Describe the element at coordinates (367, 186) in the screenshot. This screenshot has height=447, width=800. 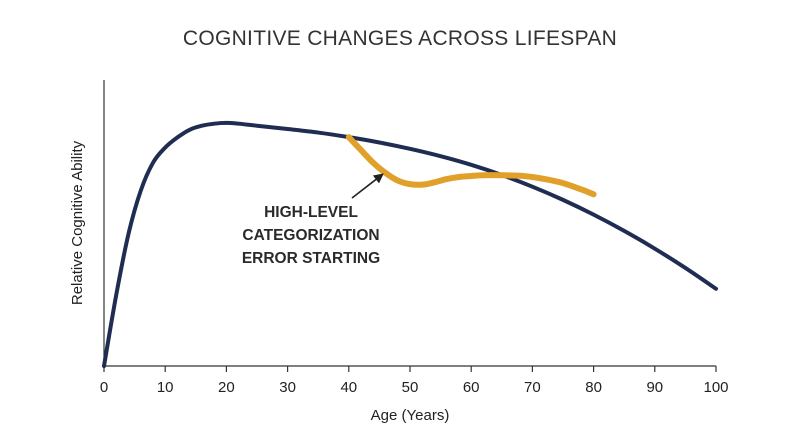
I see `annotation-arrow` at that location.